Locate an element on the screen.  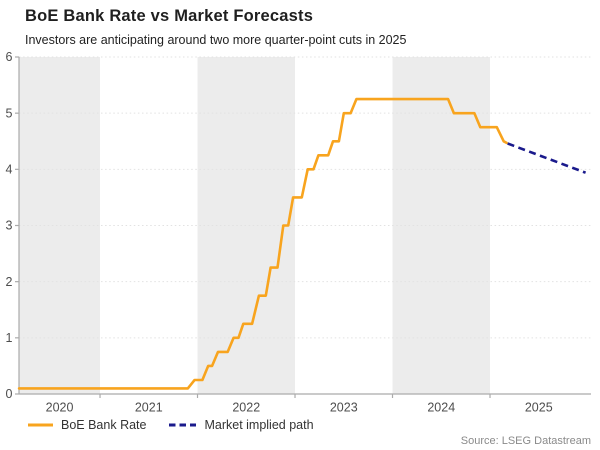
y-tick-label: 1 is located at coordinates (9, 338).